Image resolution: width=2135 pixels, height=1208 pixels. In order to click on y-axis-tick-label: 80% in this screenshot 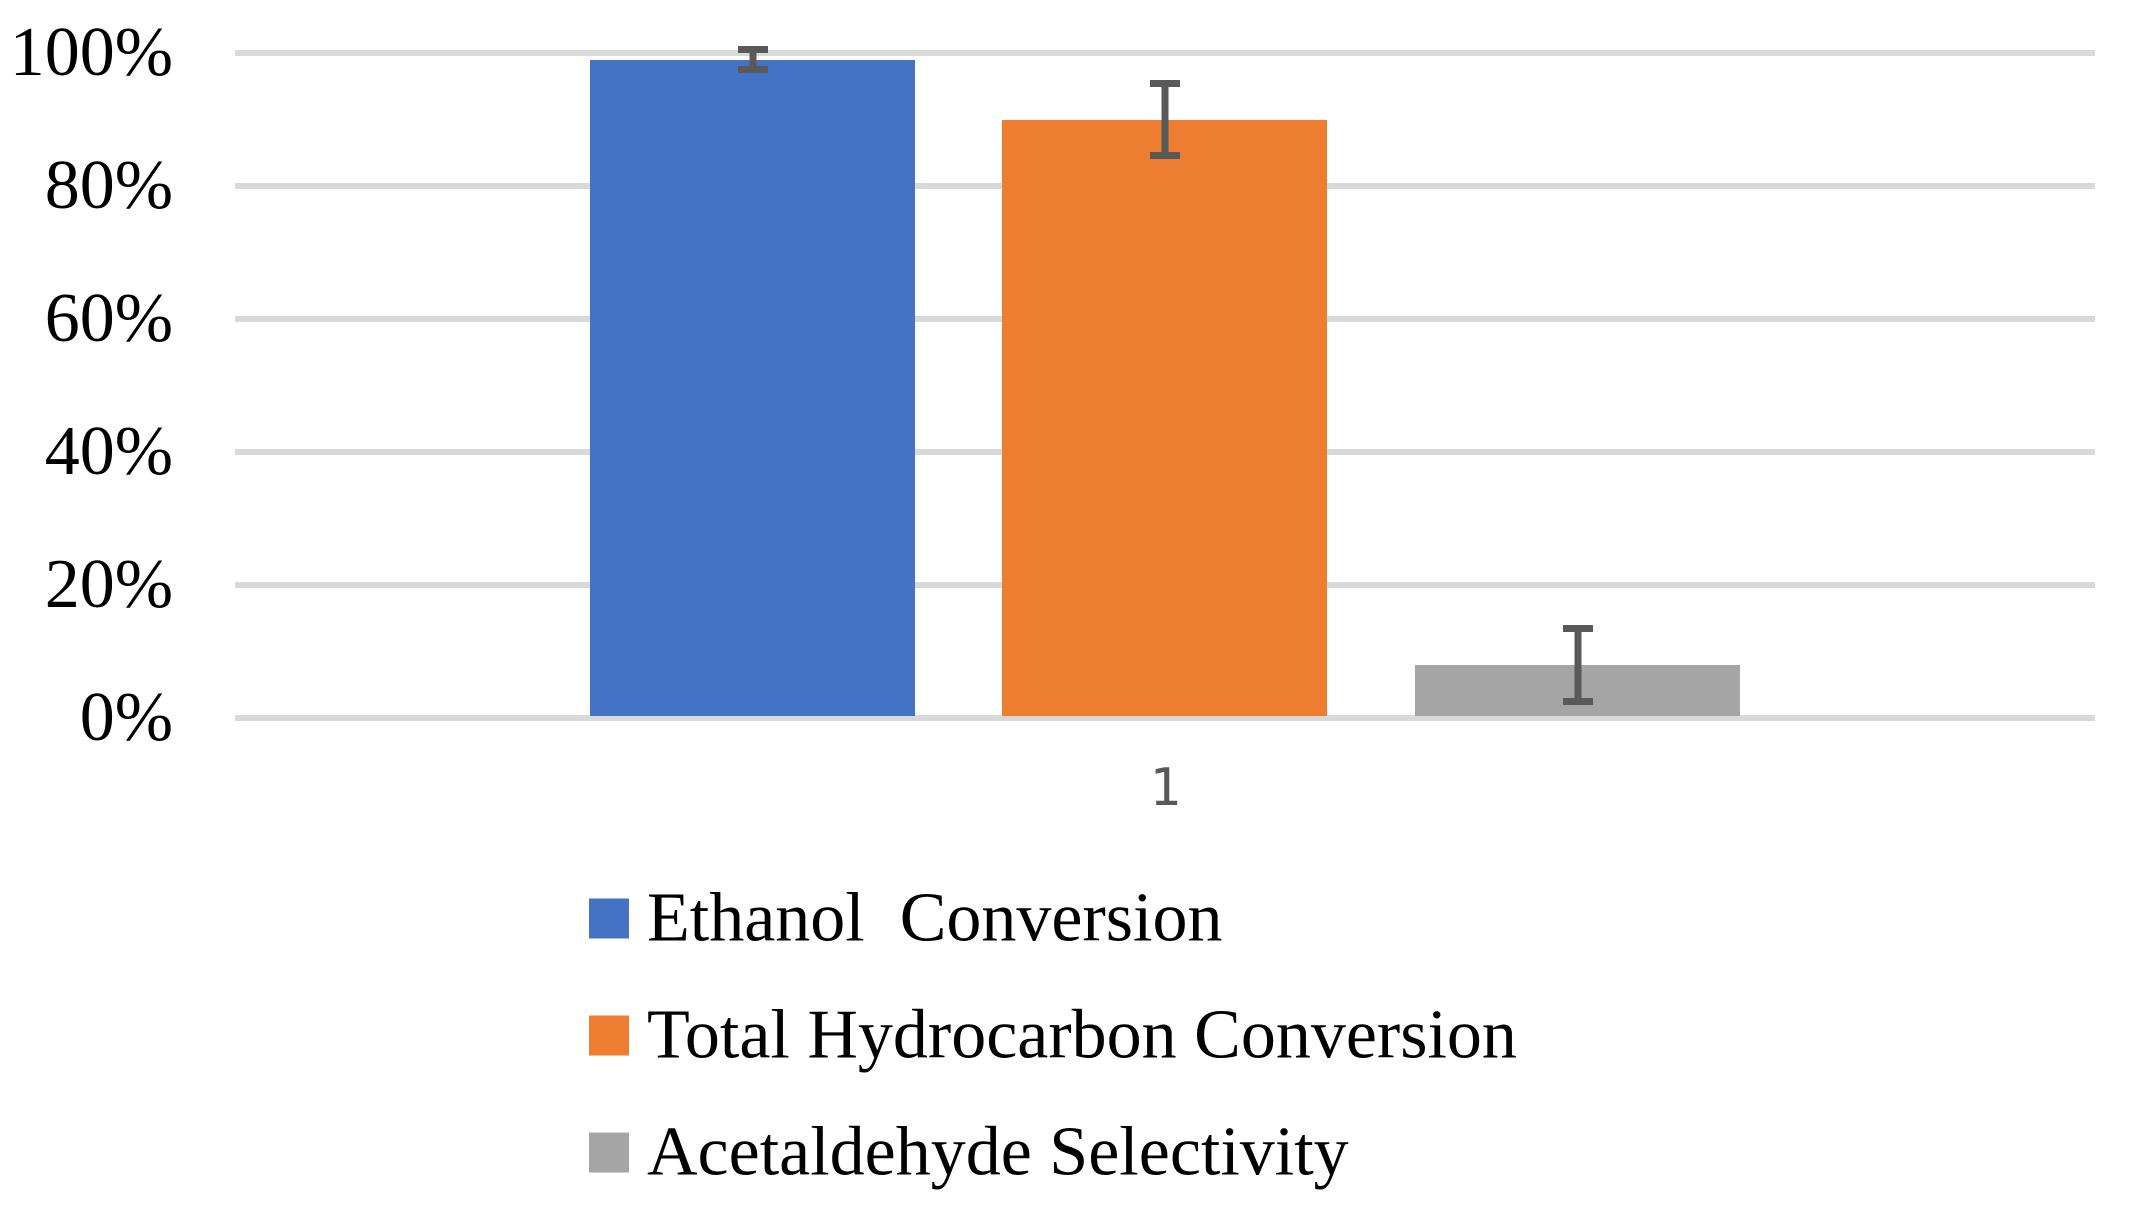, I will do `click(108, 185)`.